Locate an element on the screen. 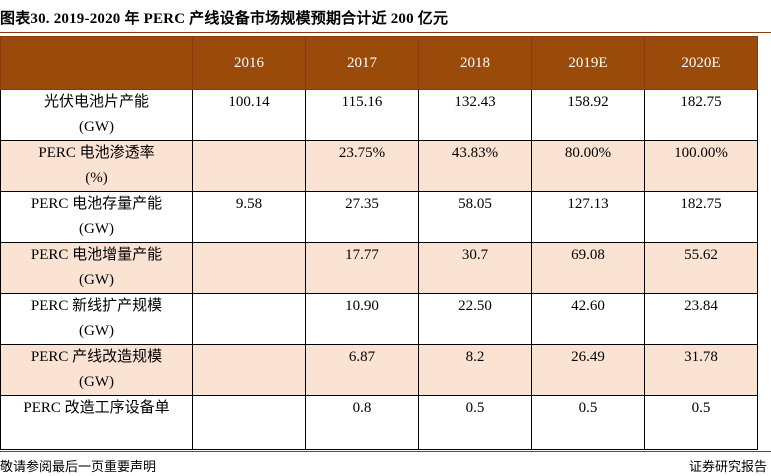  disclaimer-note: 敬请参阅最后一页重要声明 is located at coordinates (78, 466).